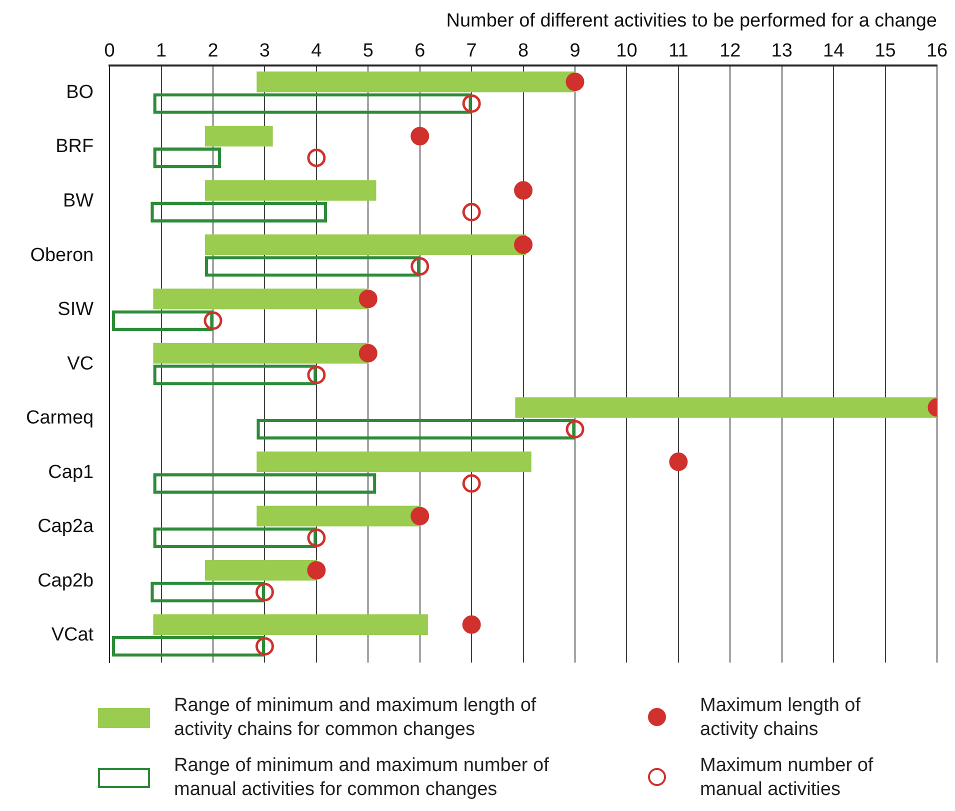  I want to click on x-tick-label: 5, so click(368, 51).